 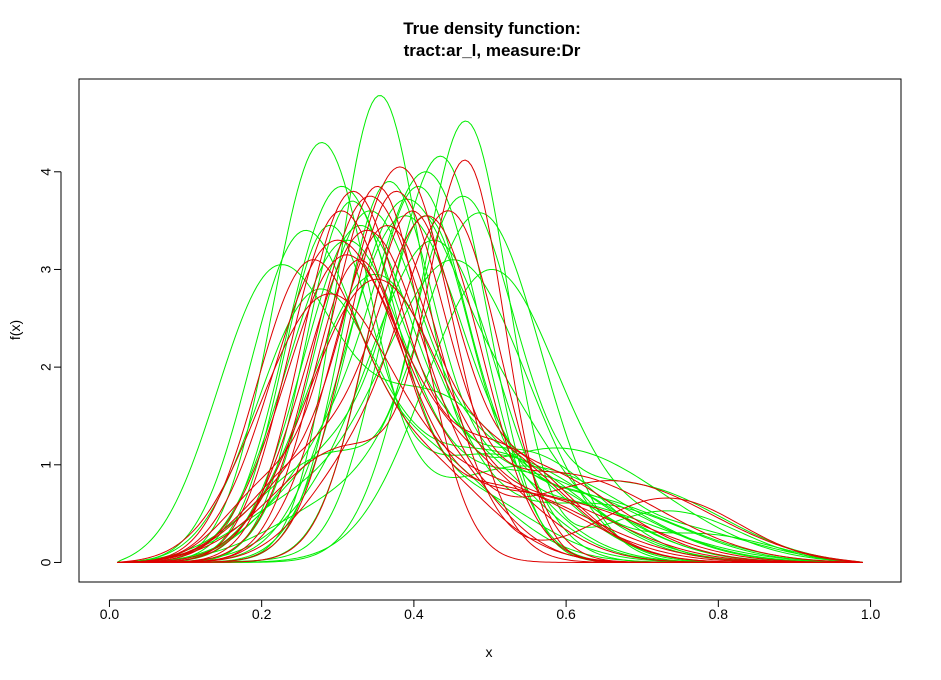 What do you see at coordinates (46, 367) in the screenshot?
I see `y-tick-label: 2` at bounding box center [46, 367].